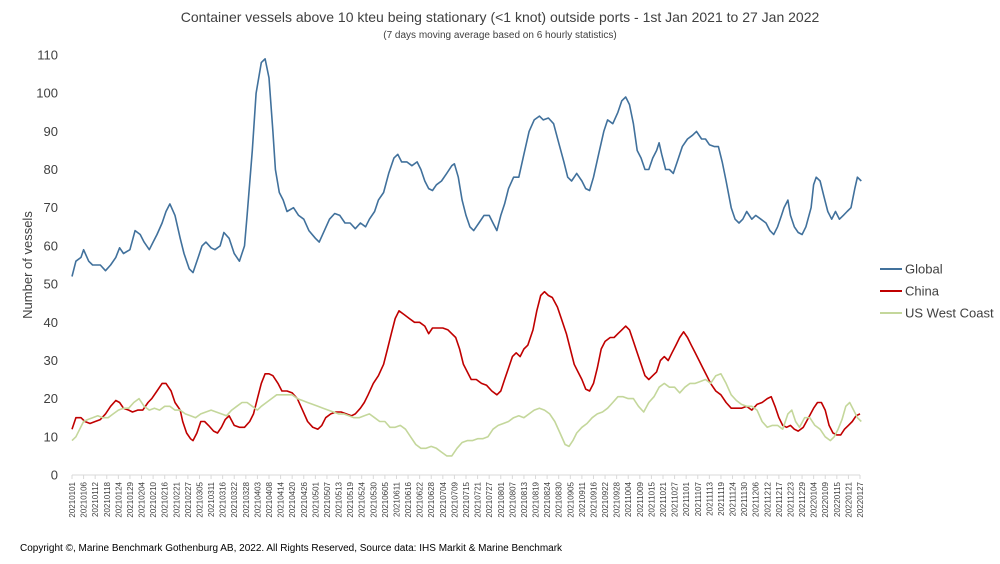 Image resolution: width=1000 pixels, height=564 pixels. What do you see at coordinates (373, 499) in the screenshot?
I see `x-tick-label: 20210530` at bounding box center [373, 499].